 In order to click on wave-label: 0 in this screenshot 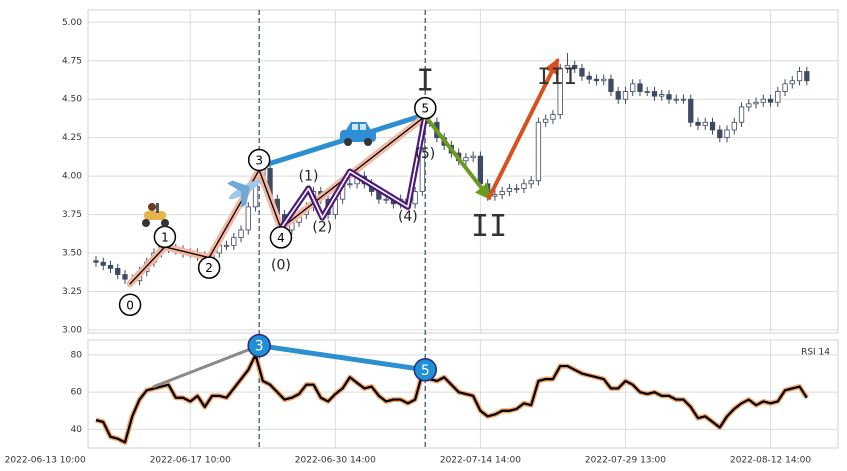, I will do `click(130, 305)`.